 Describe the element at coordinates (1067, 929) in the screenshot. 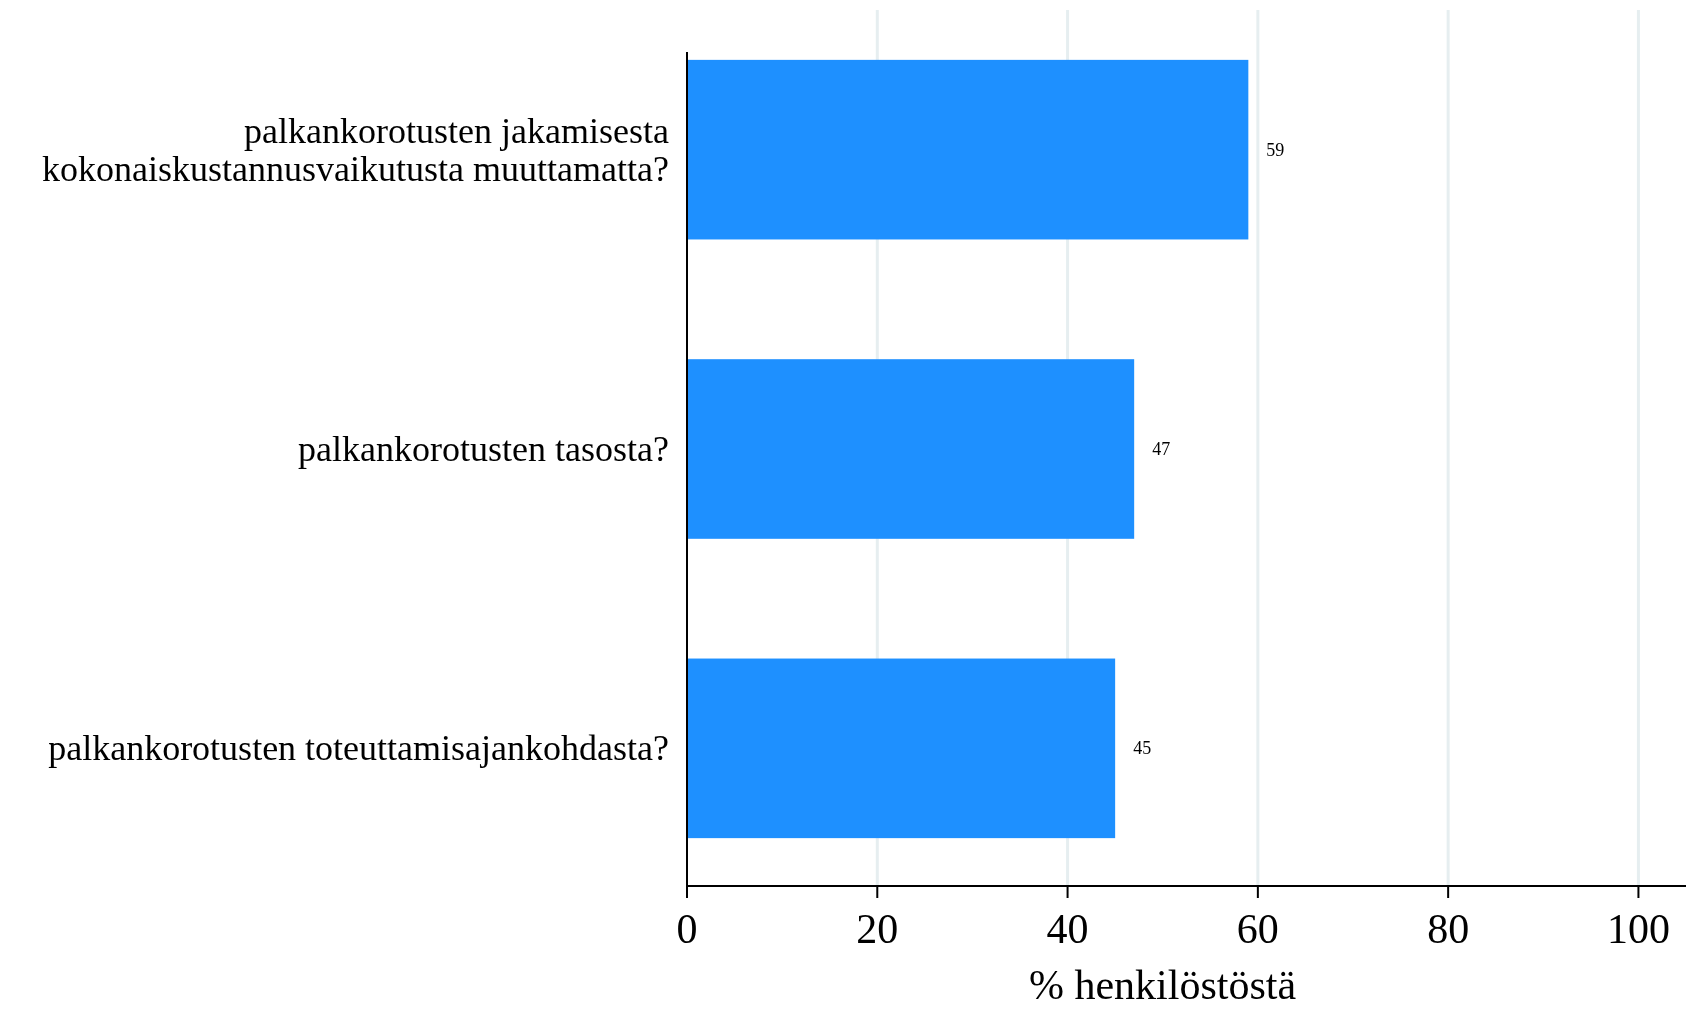

I see `x-tick-label: 40` at that location.